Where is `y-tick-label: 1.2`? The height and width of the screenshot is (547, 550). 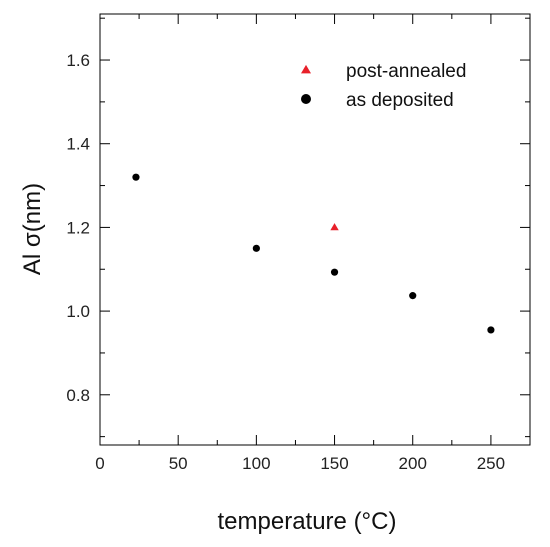
y-tick-label: 1.2 is located at coordinates (78, 227).